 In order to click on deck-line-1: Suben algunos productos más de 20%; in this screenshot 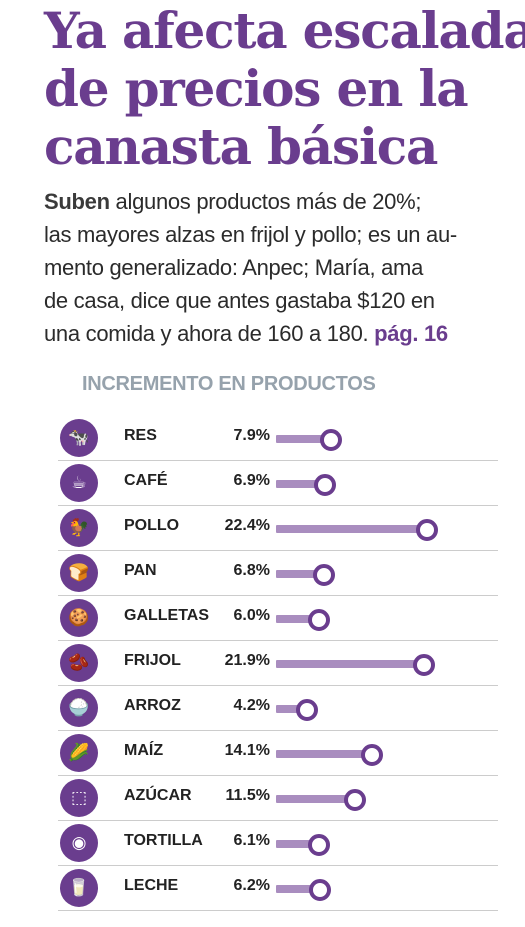, I will do `click(279, 201)`.